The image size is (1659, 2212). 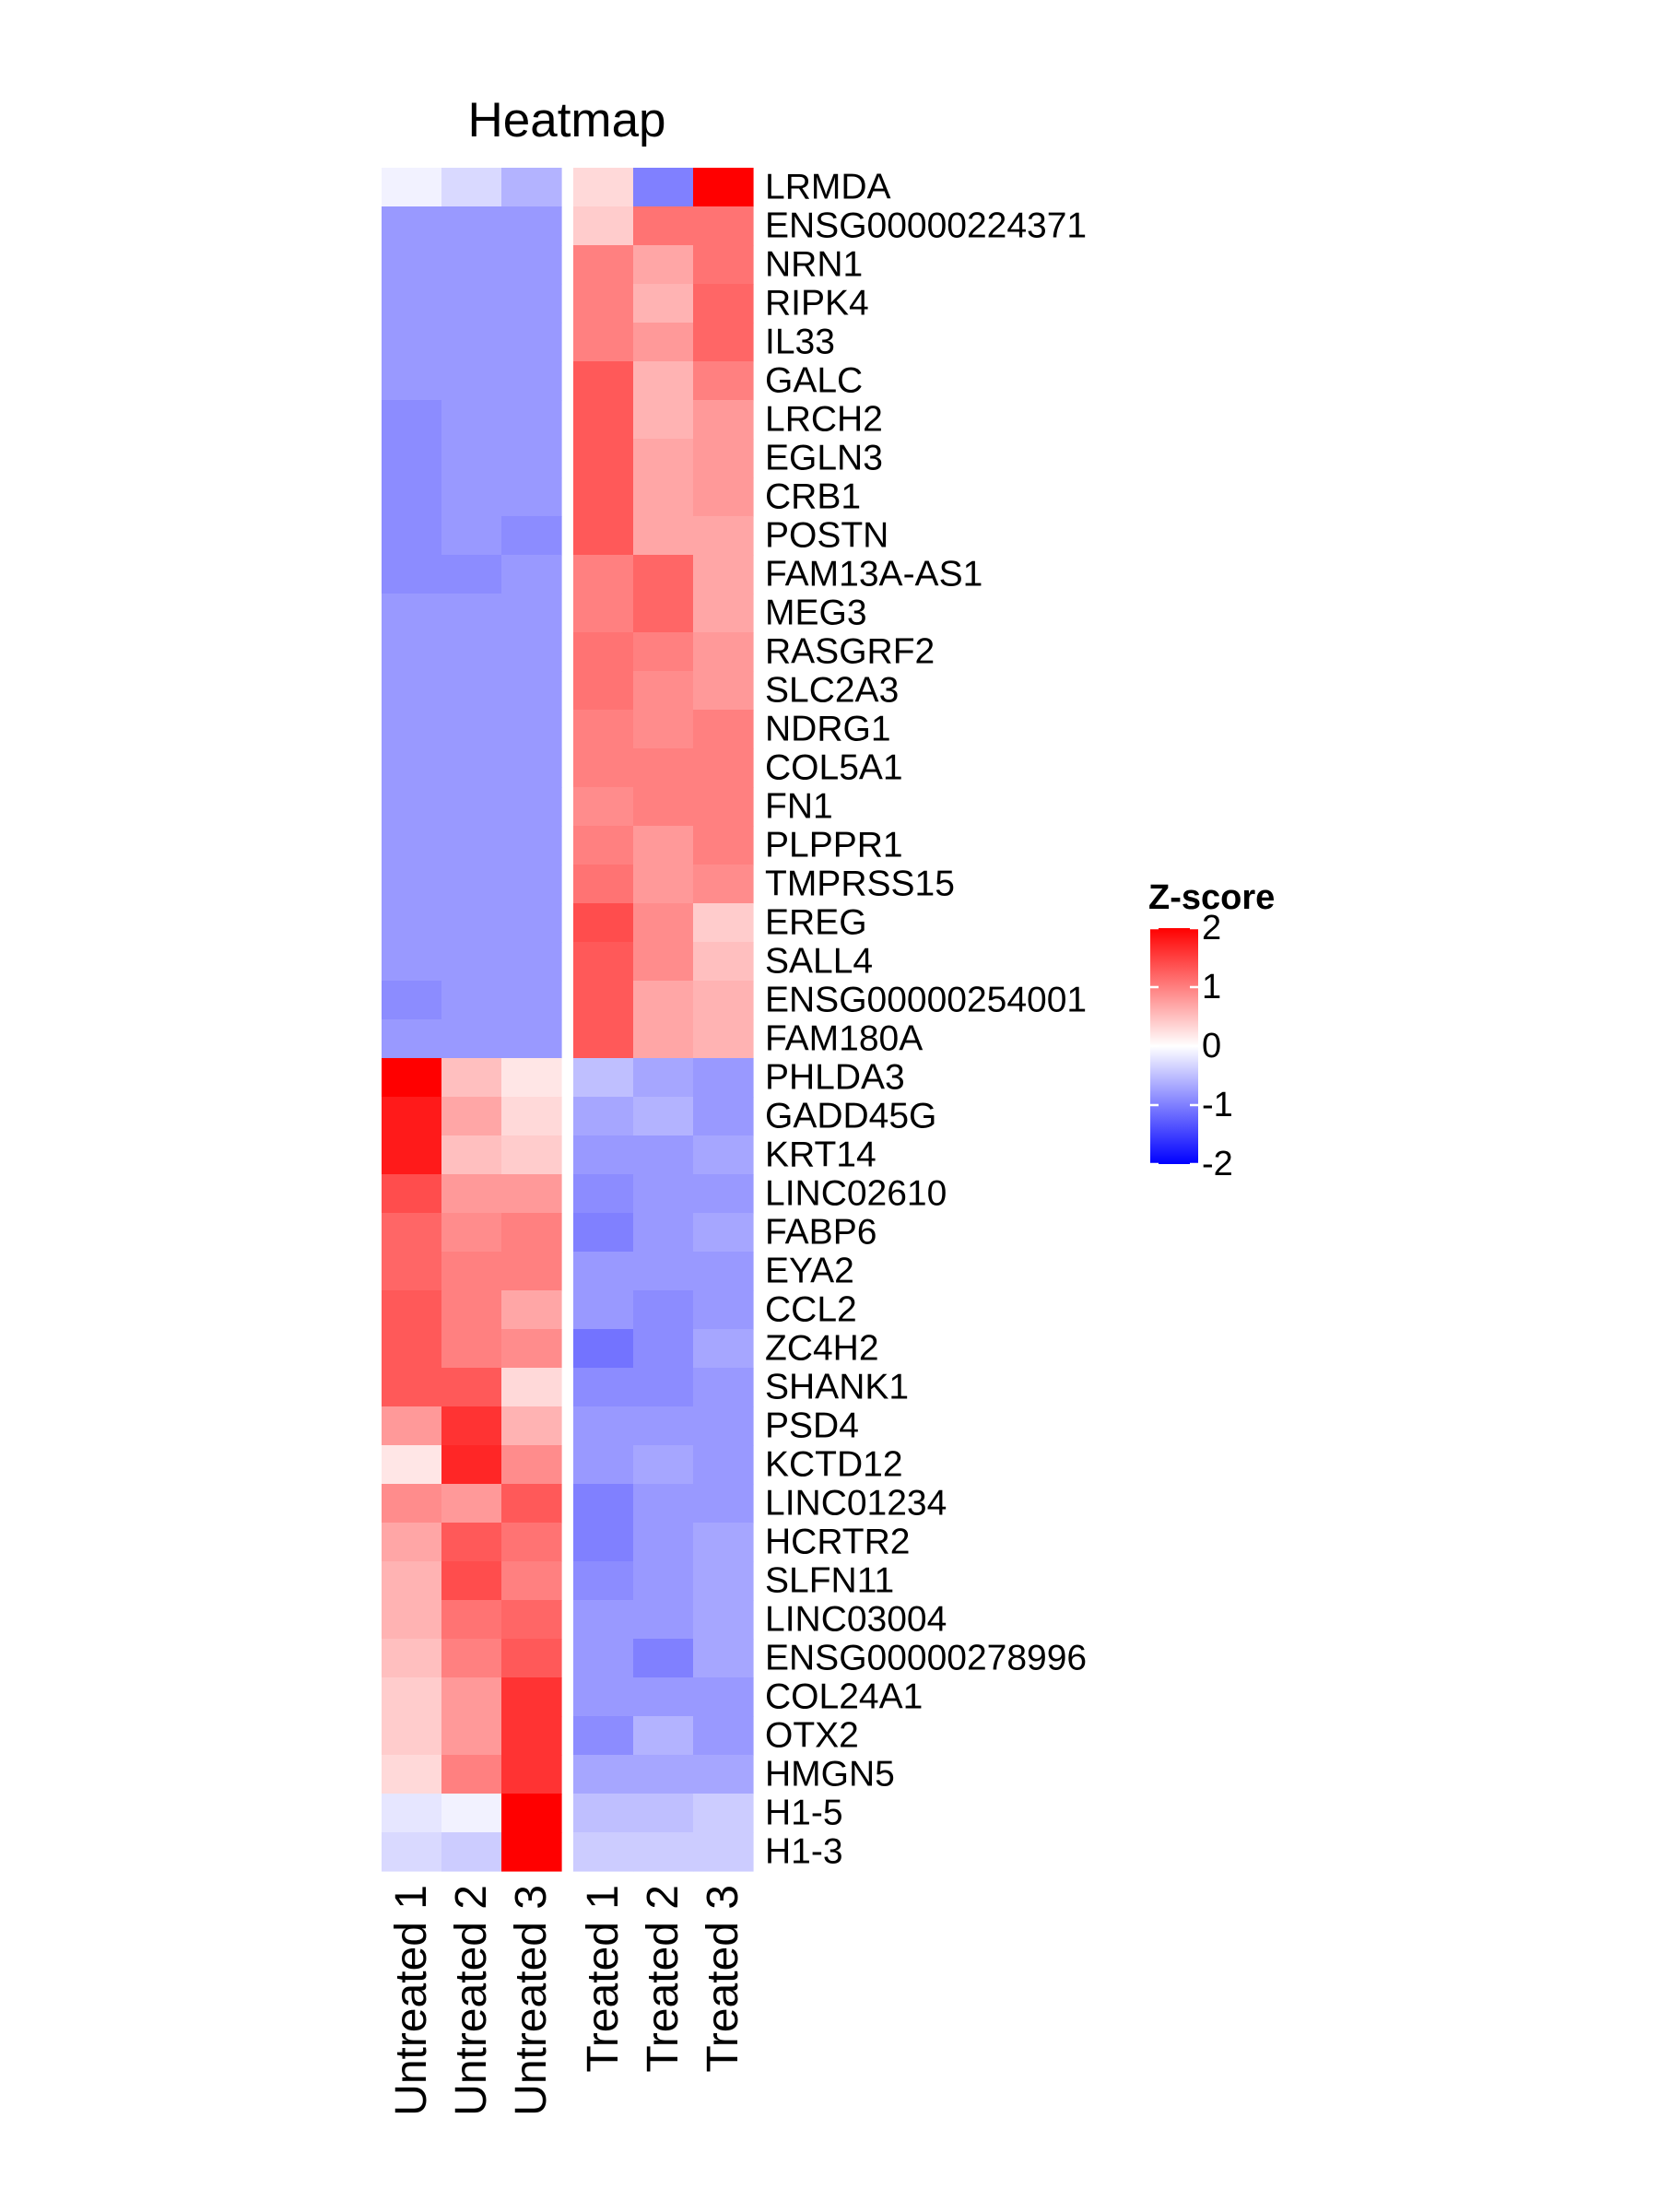 What do you see at coordinates (603, 1979) in the screenshot?
I see `sample-label-treated-1: Treated 1` at bounding box center [603, 1979].